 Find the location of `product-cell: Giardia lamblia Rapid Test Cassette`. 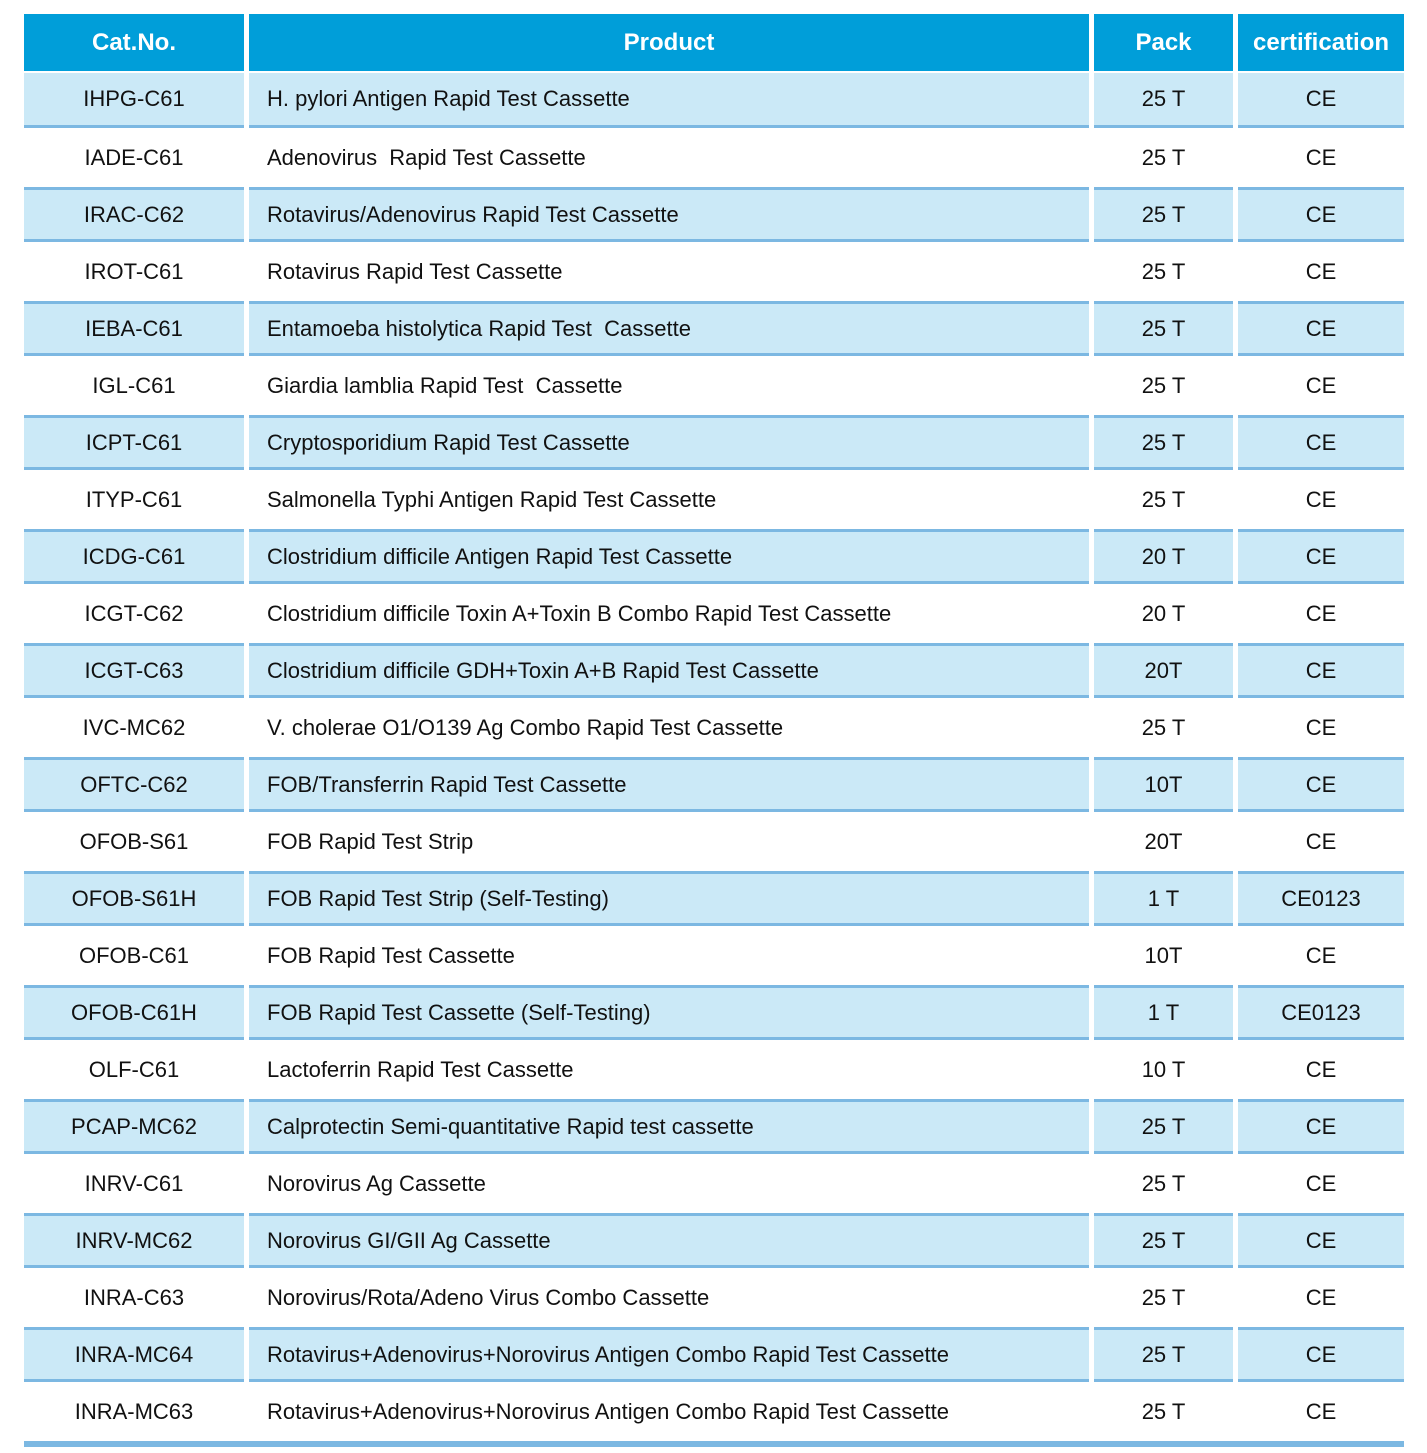

product-cell: Giardia lamblia Rapid Test Cassette is located at coordinates (669, 385).